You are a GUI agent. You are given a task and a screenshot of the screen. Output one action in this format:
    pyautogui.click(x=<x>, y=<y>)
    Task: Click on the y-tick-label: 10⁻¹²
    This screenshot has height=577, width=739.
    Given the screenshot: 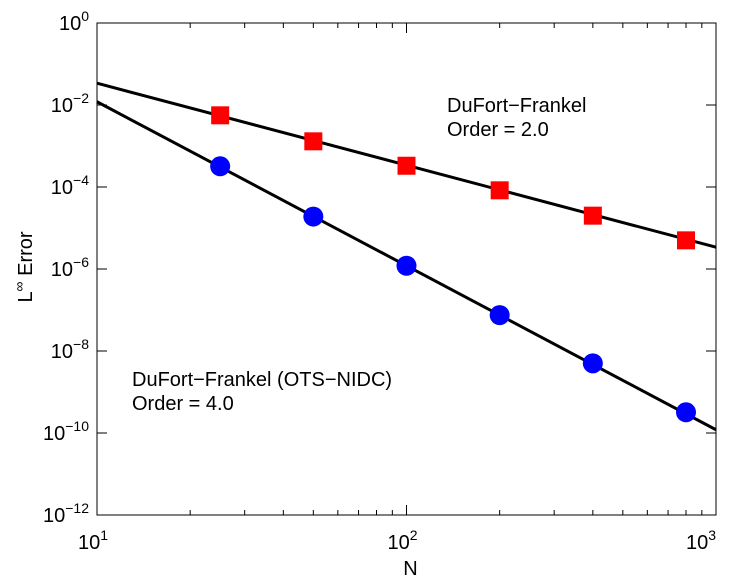 What is the action you would take?
    pyautogui.click(x=66, y=513)
    